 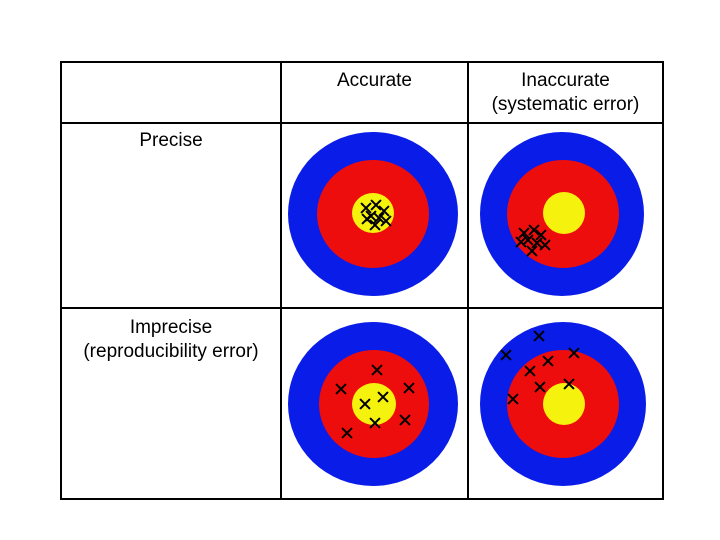 What do you see at coordinates (565, 92) in the screenshot?
I see `column-header-inaccurate: Inaccurate (systematic error)` at bounding box center [565, 92].